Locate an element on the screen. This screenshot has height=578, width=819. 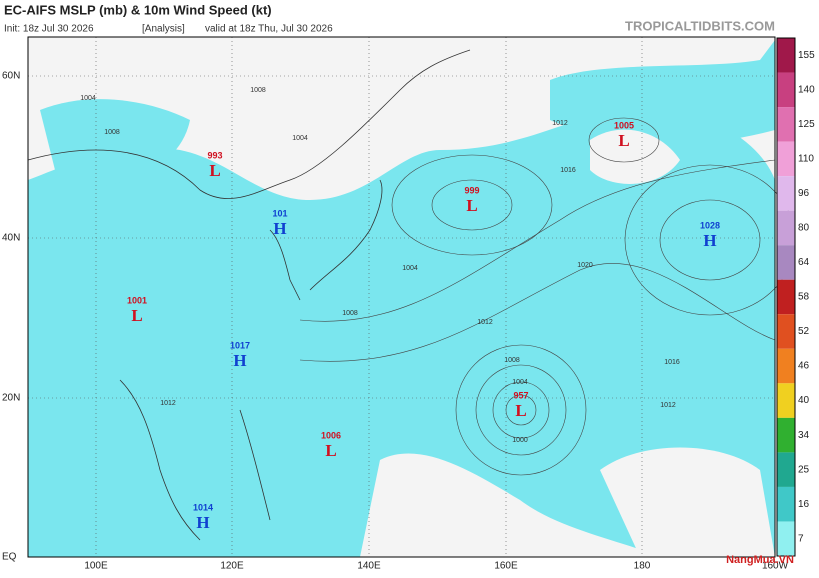
colorbar-tick-label: 80 is located at coordinates (804, 228).